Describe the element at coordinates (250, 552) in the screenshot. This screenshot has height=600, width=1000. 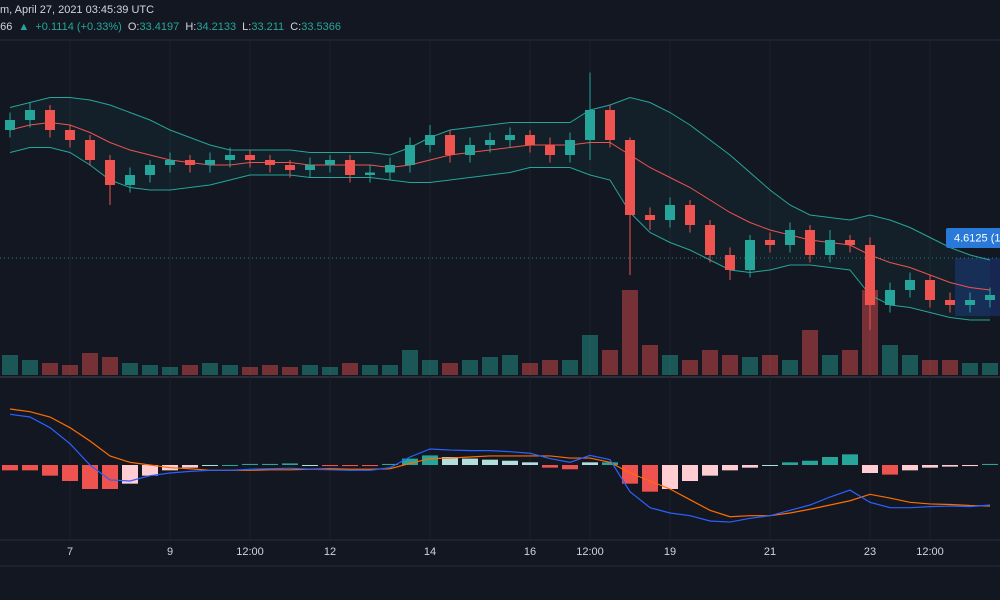
I see `x-tick-label: 12:00` at that location.